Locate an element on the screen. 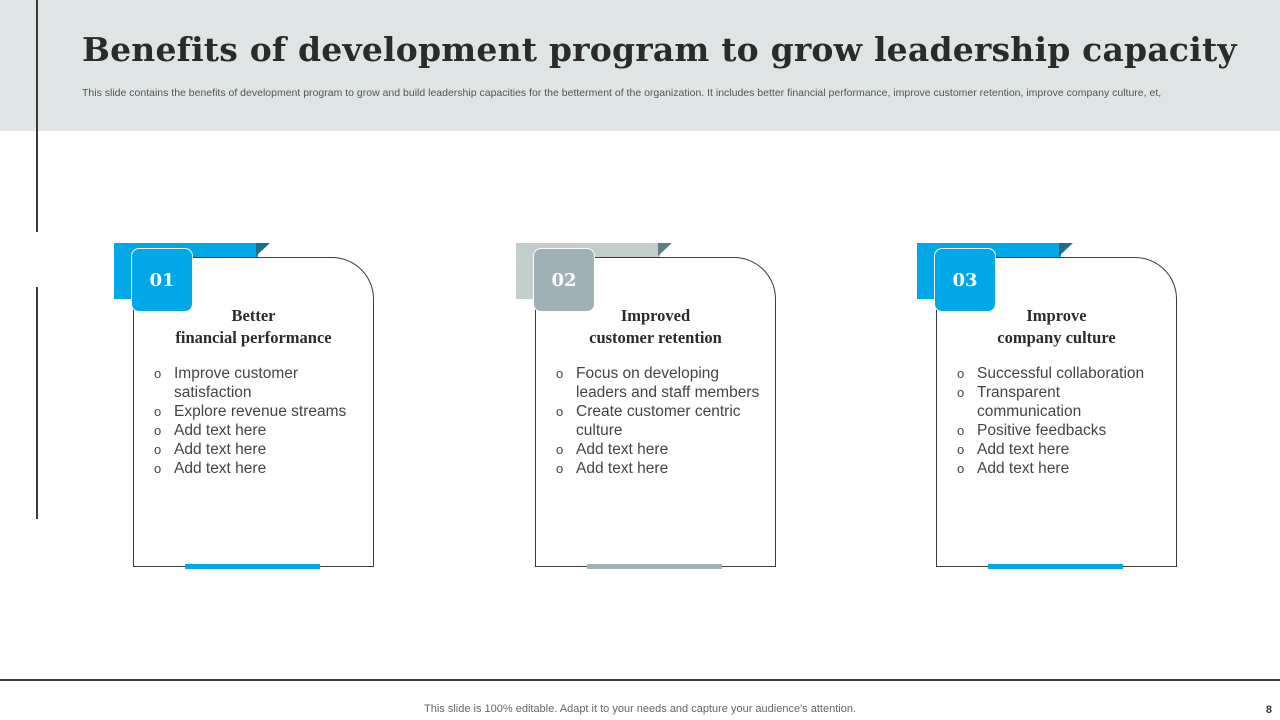  card-title-line-1: Better is located at coordinates (253, 315).